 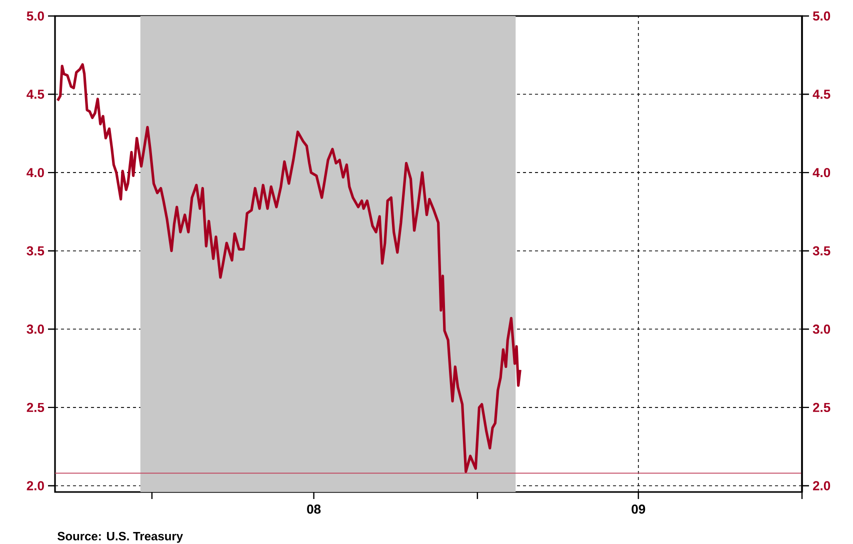 I want to click on y2-tick-label: 4.5, so click(x=821, y=94).